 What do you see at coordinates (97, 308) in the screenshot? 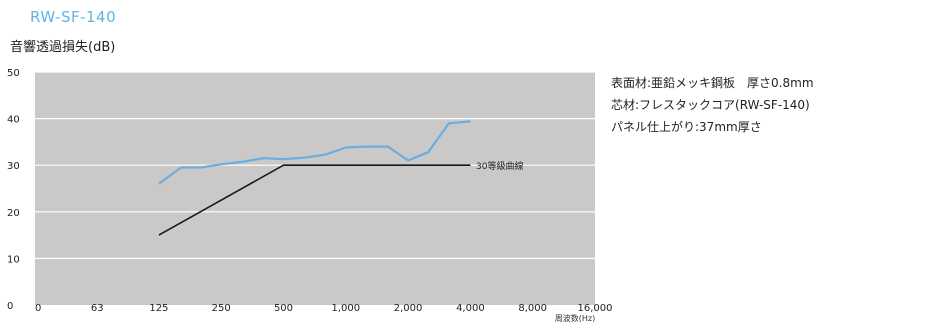
I see `x-tick-label: 63` at bounding box center [97, 308].